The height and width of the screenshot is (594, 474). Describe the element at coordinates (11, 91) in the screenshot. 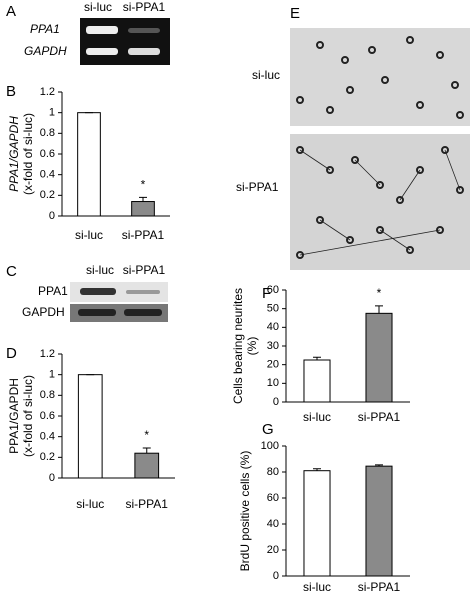

I see `panel-letter: B` at that location.